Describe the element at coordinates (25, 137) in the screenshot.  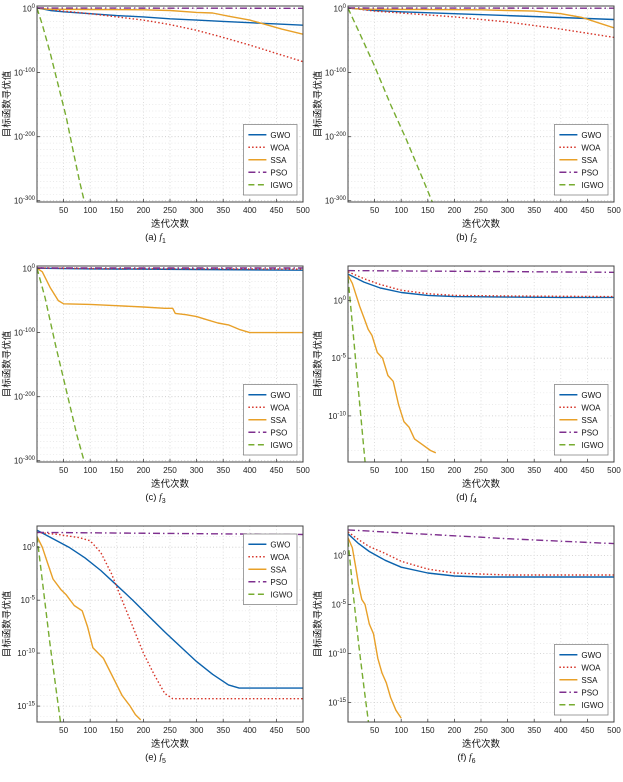
I see `y-tick-label: 10-200` at that location.